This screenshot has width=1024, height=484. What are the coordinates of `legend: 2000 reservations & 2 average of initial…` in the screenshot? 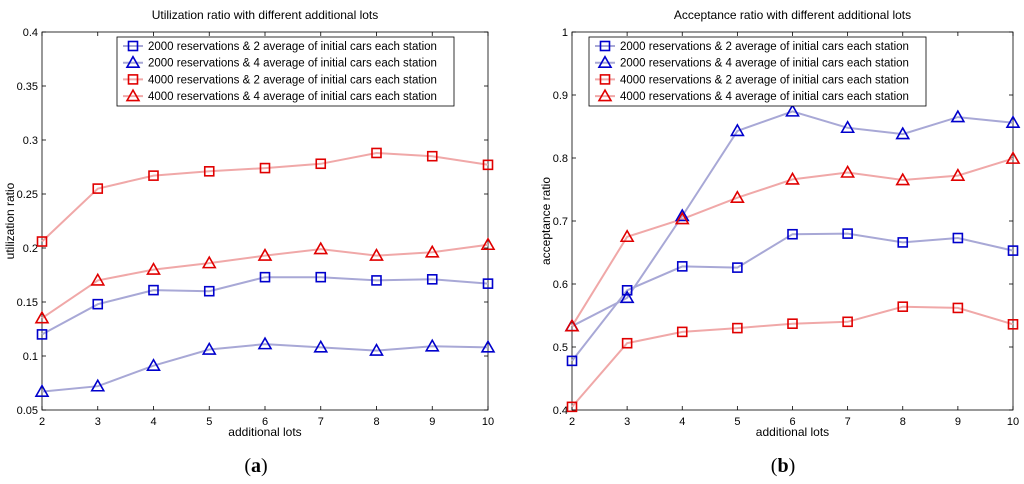 It's located at (757, 71).